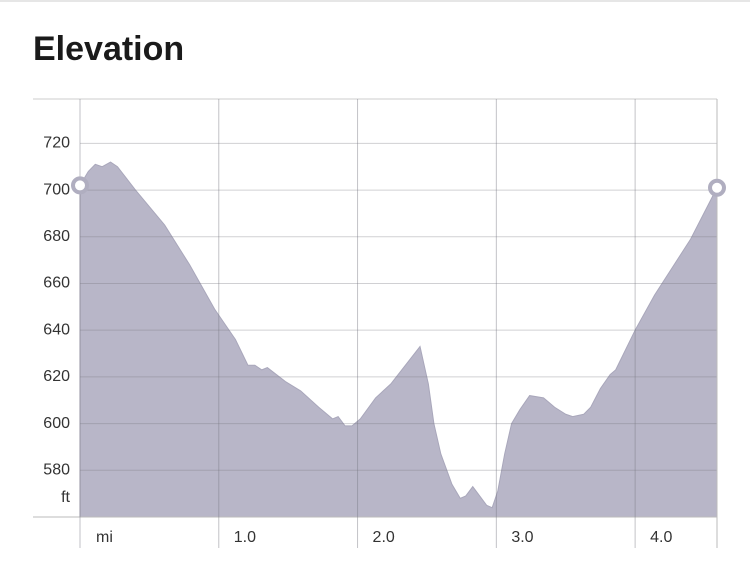 This screenshot has height=583, width=750. What do you see at coordinates (56, 283) in the screenshot?
I see `y-tick-label: 660` at bounding box center [56, 283].